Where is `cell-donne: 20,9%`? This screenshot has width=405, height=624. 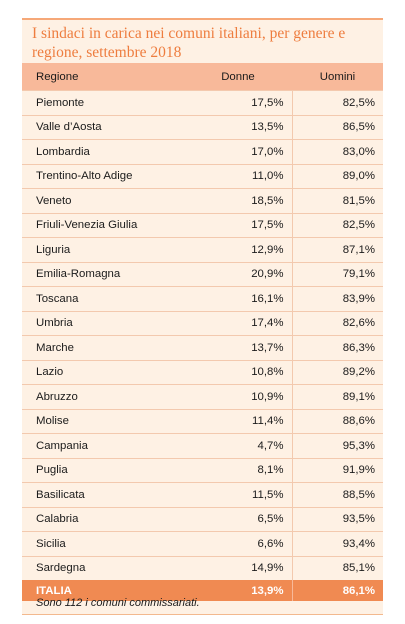 cell-donne: 20,9% is located at coordinates (238, 274).